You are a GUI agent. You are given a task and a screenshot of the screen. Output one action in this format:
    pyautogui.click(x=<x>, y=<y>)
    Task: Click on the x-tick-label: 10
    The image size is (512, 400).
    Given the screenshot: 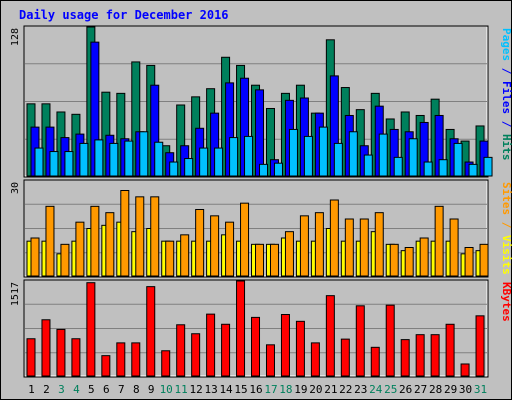 What is the action you would take?
    pyautogui.click(x=166, y=389)
    